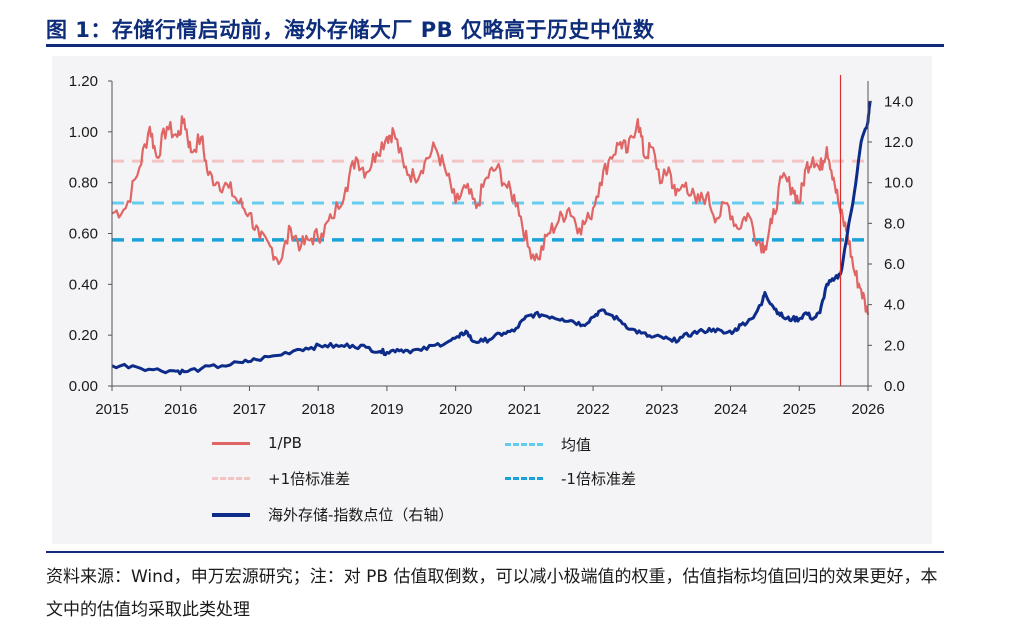 This screenshot has height=636, width=1024. Describe the element at coordinates (799, 409) in the screenshot. I see `x-tick-label: 2025` at that location.